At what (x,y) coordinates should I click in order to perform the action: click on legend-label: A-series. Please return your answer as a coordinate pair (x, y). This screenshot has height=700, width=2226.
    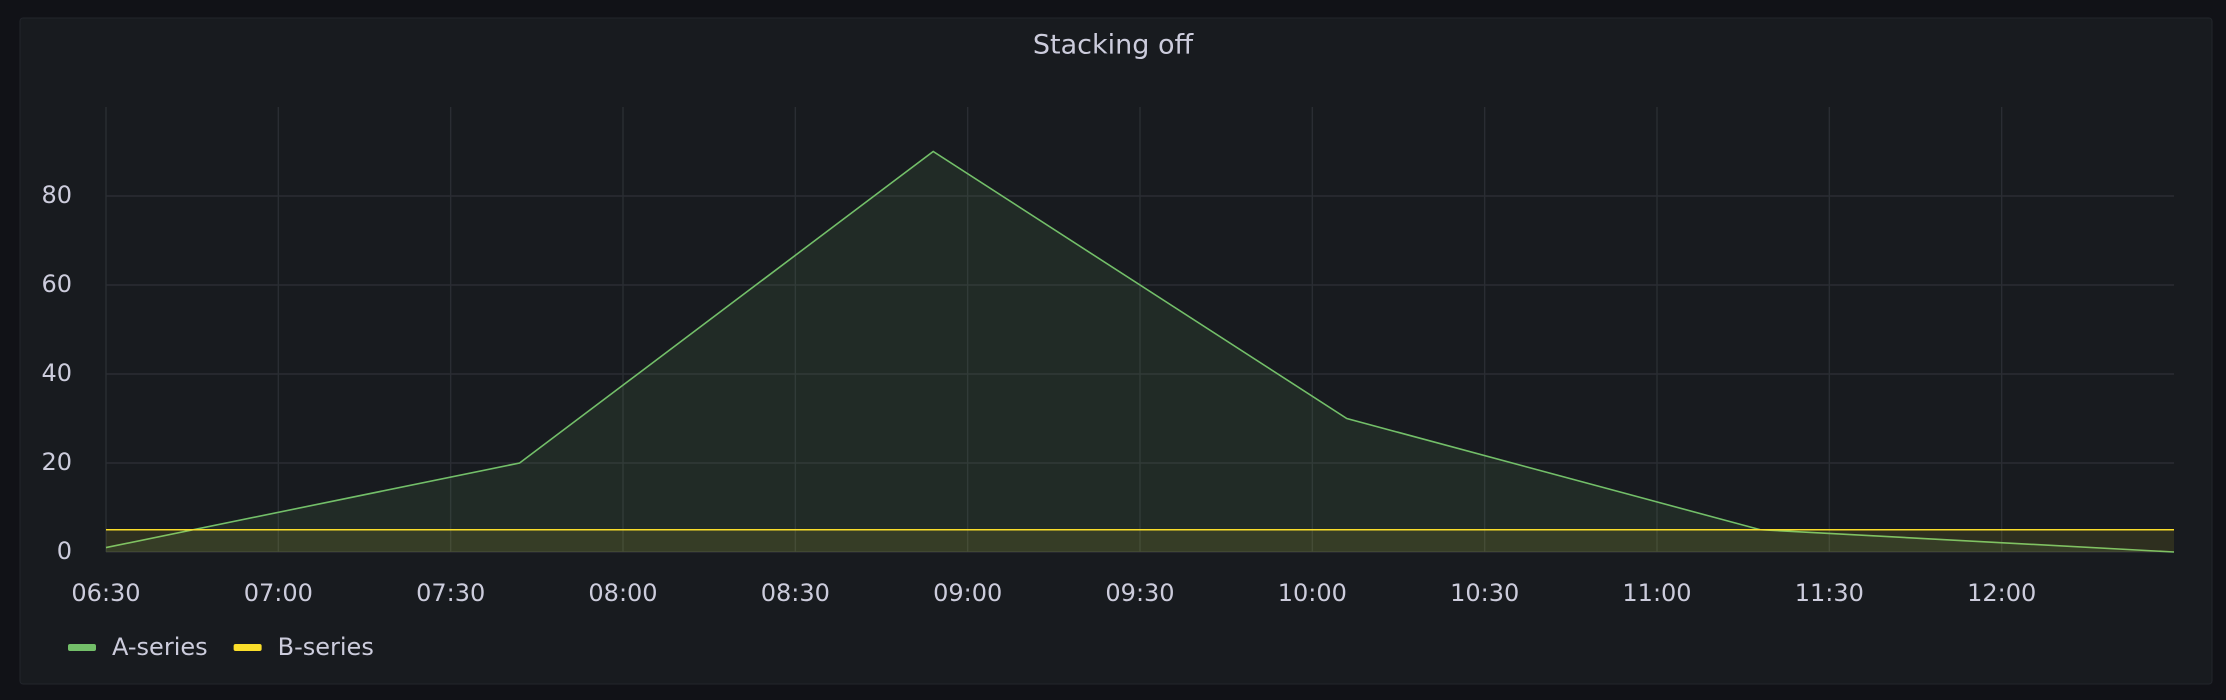
    Looking at the image, I should click on (160, 647).